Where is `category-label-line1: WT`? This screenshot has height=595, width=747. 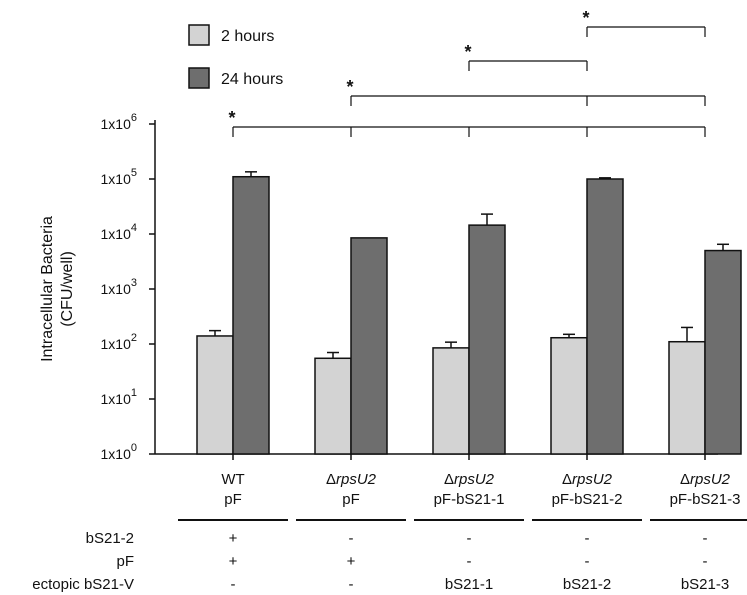 category-label-line1: WT is located at coordinates (232, 479).